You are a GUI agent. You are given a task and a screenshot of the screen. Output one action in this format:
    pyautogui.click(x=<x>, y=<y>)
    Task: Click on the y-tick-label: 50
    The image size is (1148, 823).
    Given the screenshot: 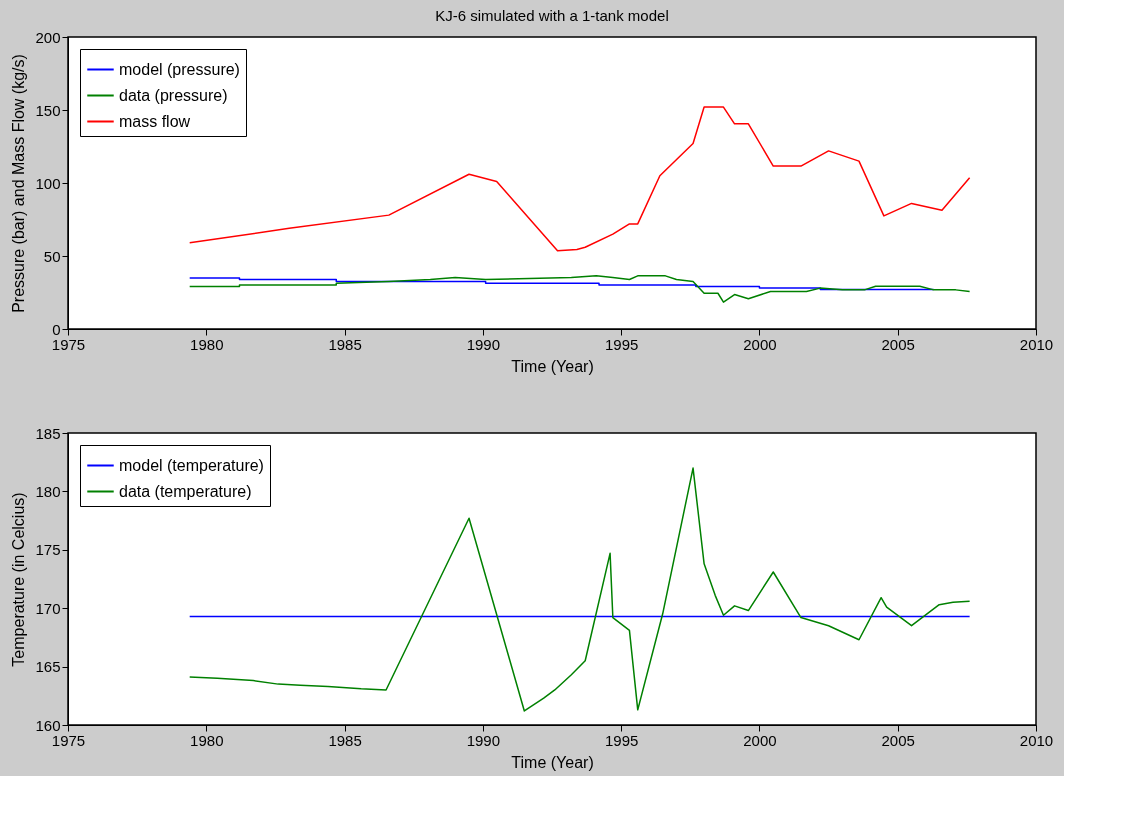 What is the action you would take?
    pyautogui.click(x=52, y=256)
    